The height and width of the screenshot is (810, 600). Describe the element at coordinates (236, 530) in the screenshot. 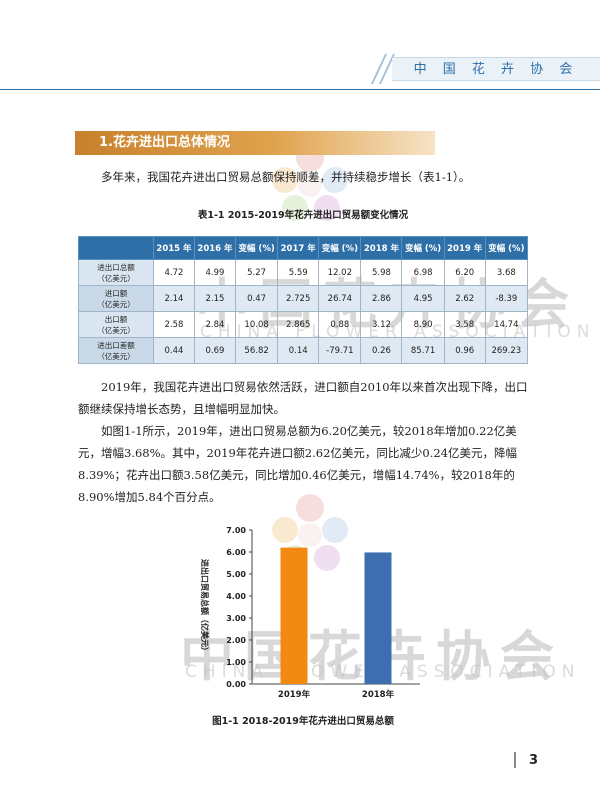

I see `y-tick-label: 7.00` at that location.